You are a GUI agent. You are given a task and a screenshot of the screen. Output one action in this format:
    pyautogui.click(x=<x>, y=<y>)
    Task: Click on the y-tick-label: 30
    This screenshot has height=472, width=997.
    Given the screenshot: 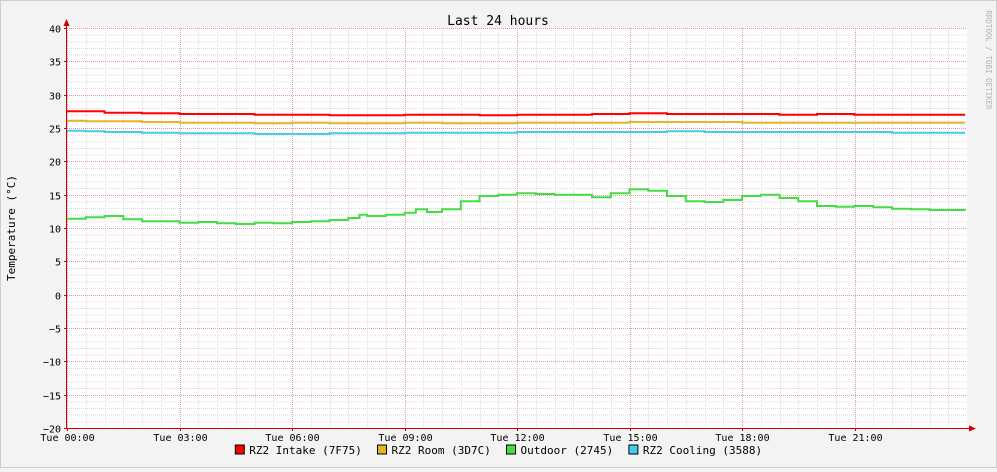 What is the action you would take?
    pyautogui.click(x=55, y=97)
    